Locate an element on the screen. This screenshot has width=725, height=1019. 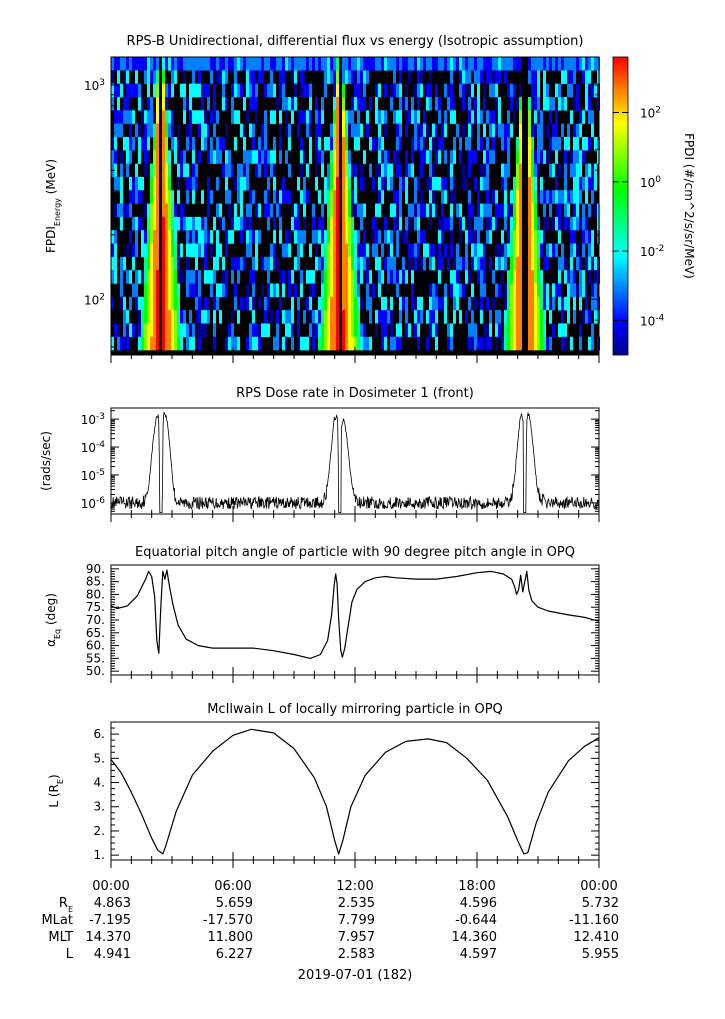
pitch-angle-frame is located at coordinates (355, 620).